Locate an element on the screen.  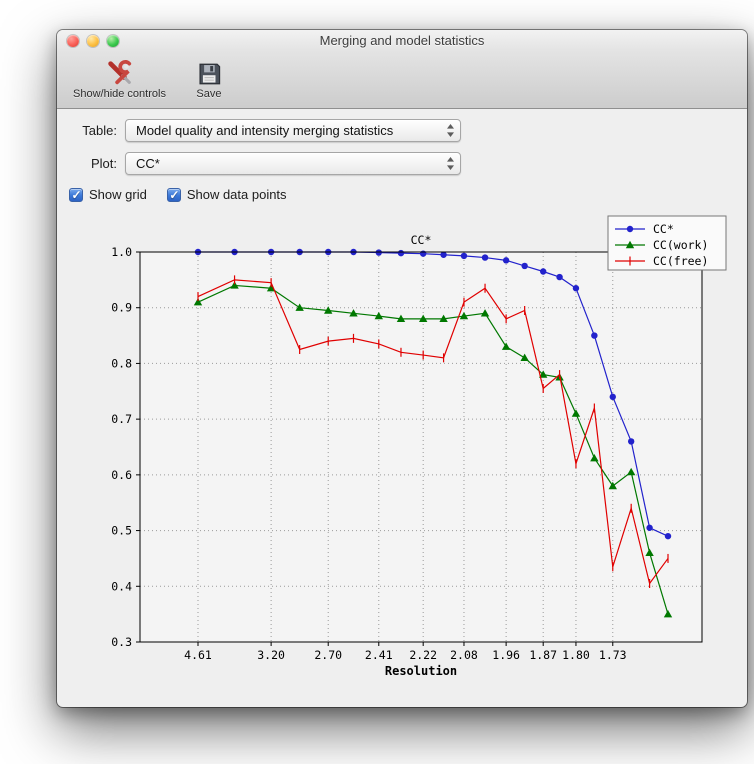
checkbox-label: Show grid is located at coordinates (118, 194).